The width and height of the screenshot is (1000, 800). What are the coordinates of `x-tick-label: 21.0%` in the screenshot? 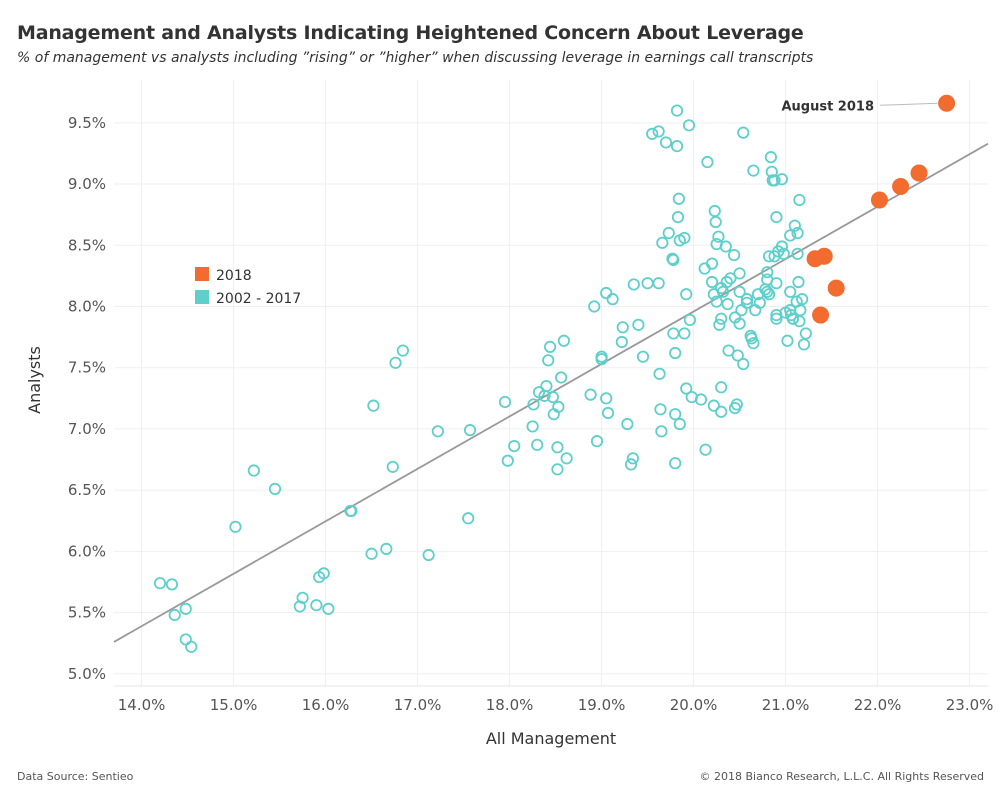 It's located at (786, 705).